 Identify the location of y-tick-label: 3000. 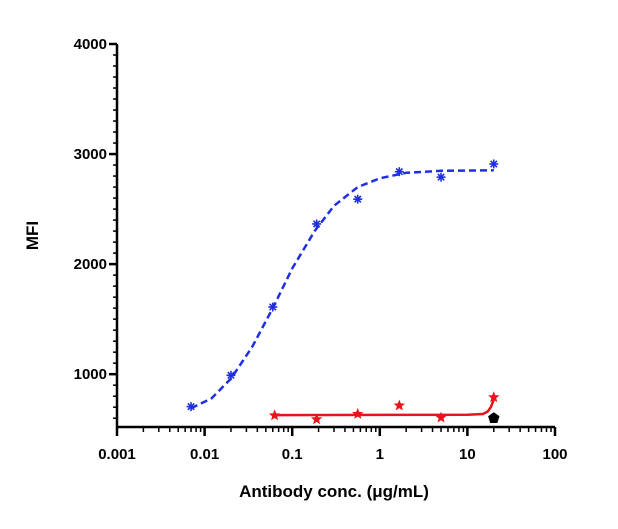
(90, 154).